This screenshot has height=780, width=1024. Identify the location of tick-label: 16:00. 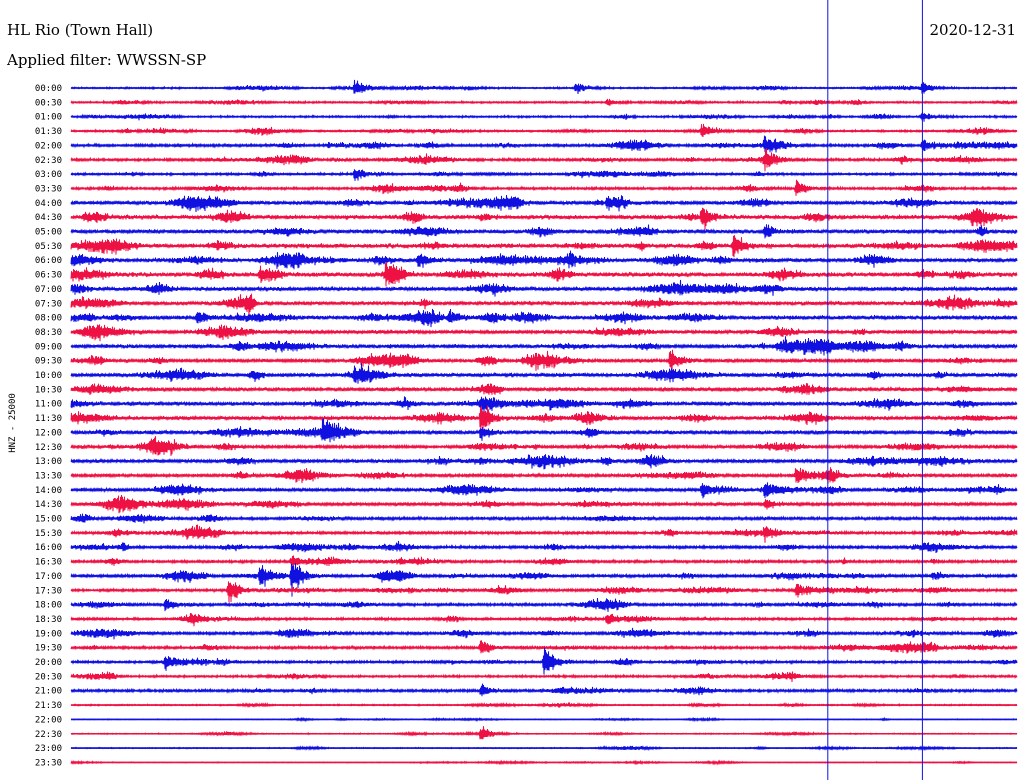
(48, 548).